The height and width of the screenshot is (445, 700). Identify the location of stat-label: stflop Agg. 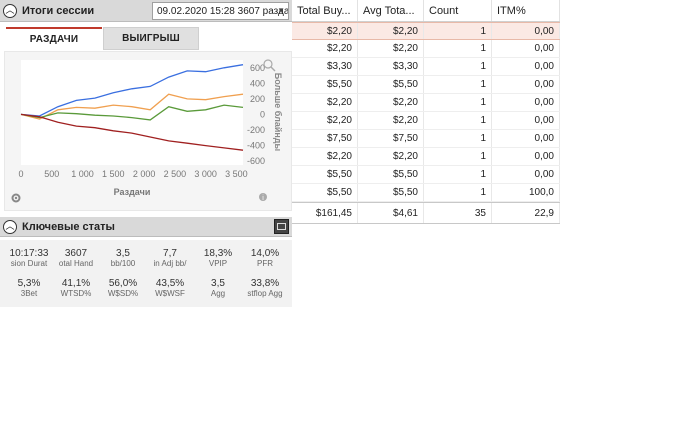
(265, 293).